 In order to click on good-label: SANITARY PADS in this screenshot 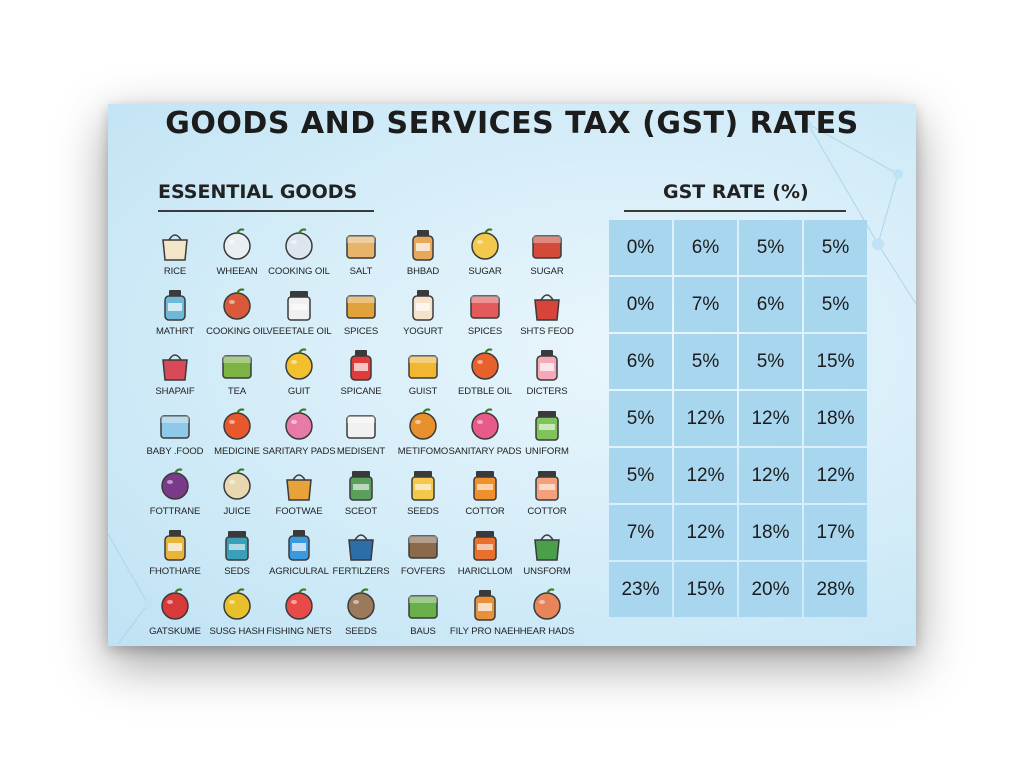, I will do `click(485, 451)`.